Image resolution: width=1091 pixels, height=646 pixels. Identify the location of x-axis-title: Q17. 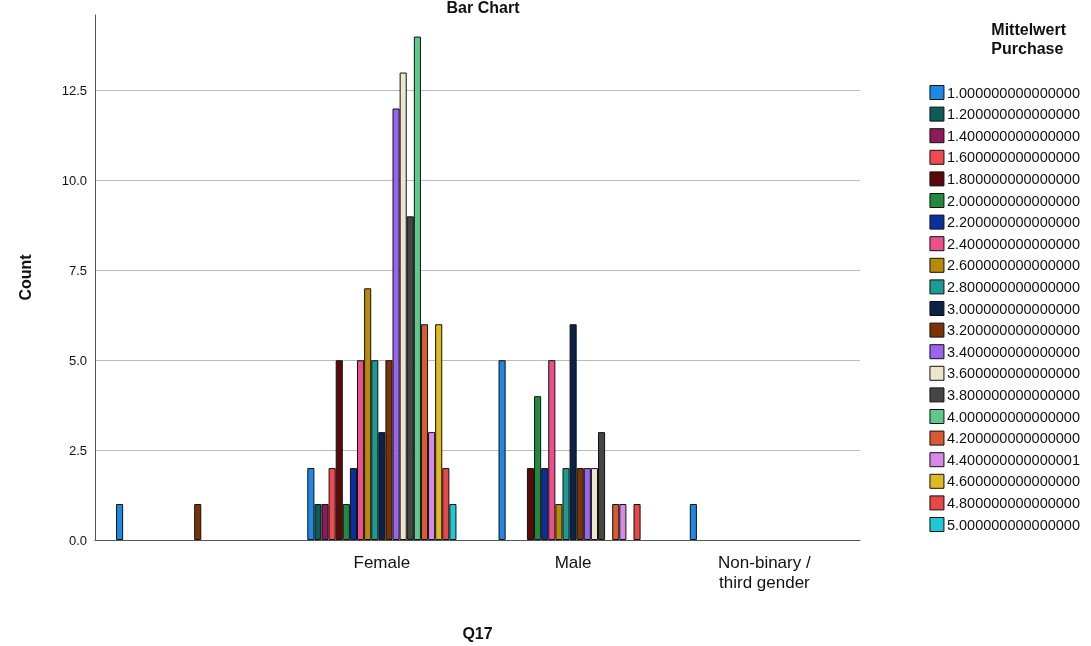
(477, 633).